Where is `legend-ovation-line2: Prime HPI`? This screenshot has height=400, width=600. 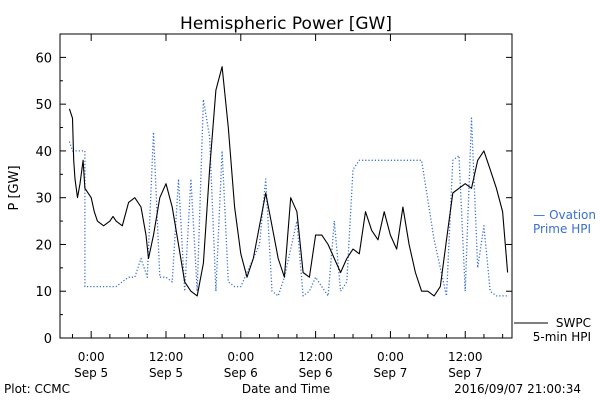 legend-ovation-line2: Prime HPI is located at coordinates (562, 229).